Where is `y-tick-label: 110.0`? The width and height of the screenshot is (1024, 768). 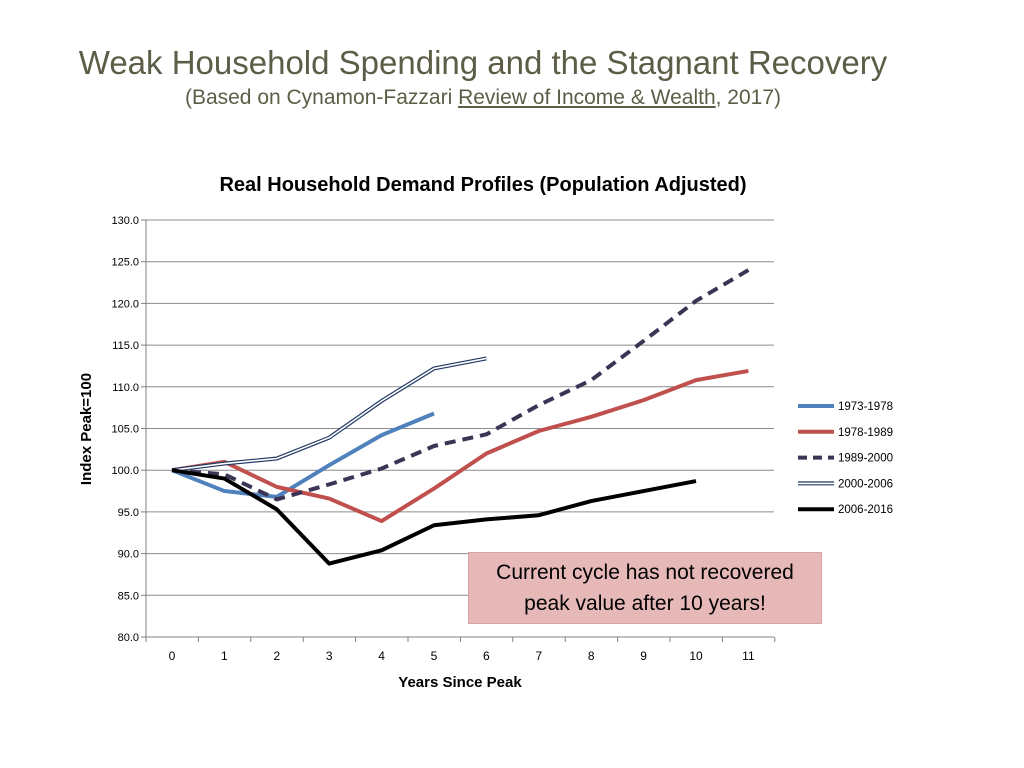
y-tick-label: 110.0 is located at coordinates (125, 388).